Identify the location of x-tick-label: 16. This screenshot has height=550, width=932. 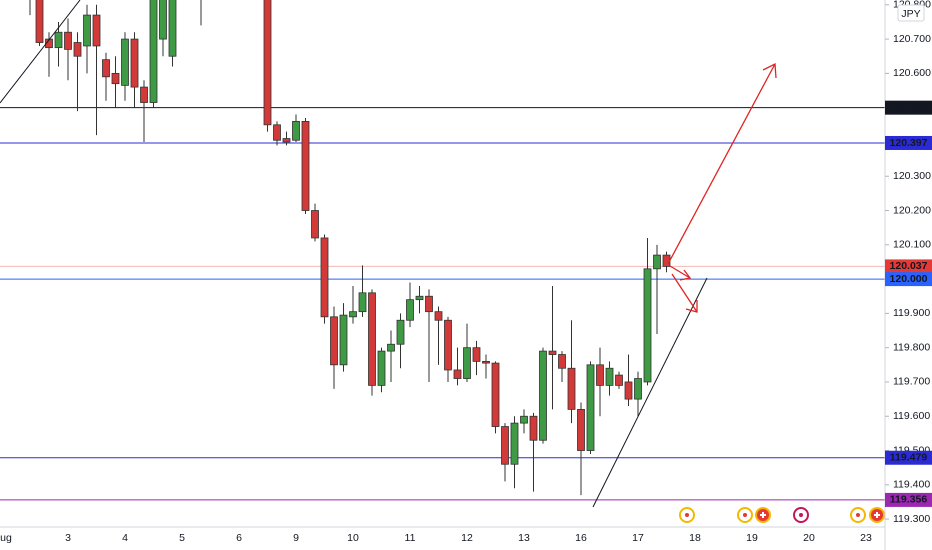
(581, 538).